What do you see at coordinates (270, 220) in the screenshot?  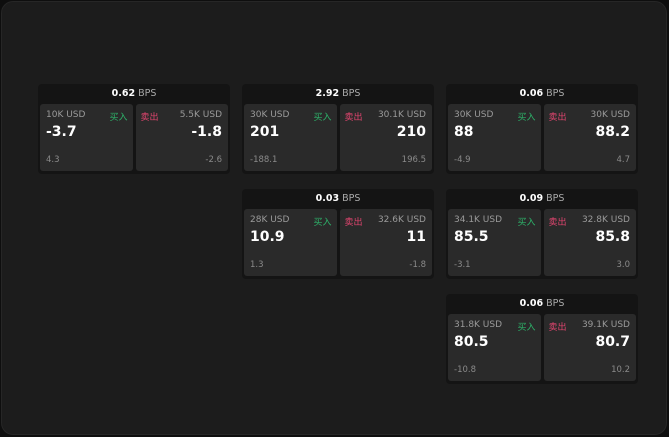 I see `buy-size: 28K USD` at bounding box center [270, 220].